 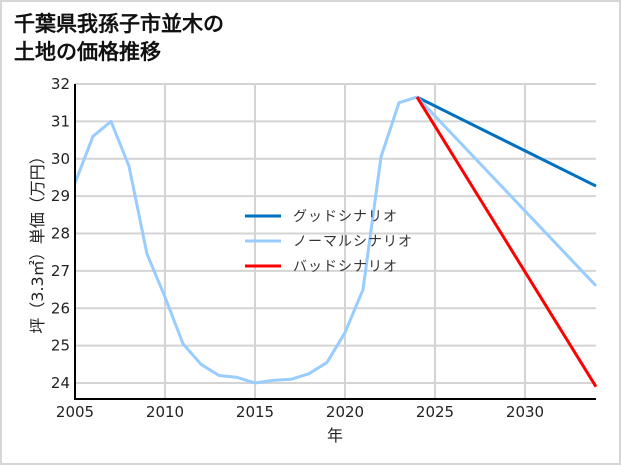 I want to click on chart-title-line-1: 千葉県我孫子市並木の, so click(x=119, y=24).